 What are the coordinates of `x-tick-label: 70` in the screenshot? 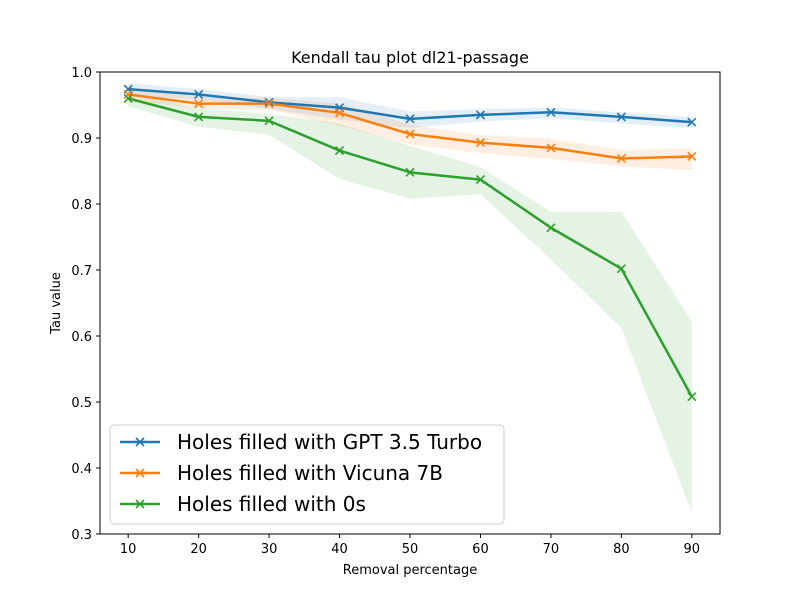 It's located at (551, 549).